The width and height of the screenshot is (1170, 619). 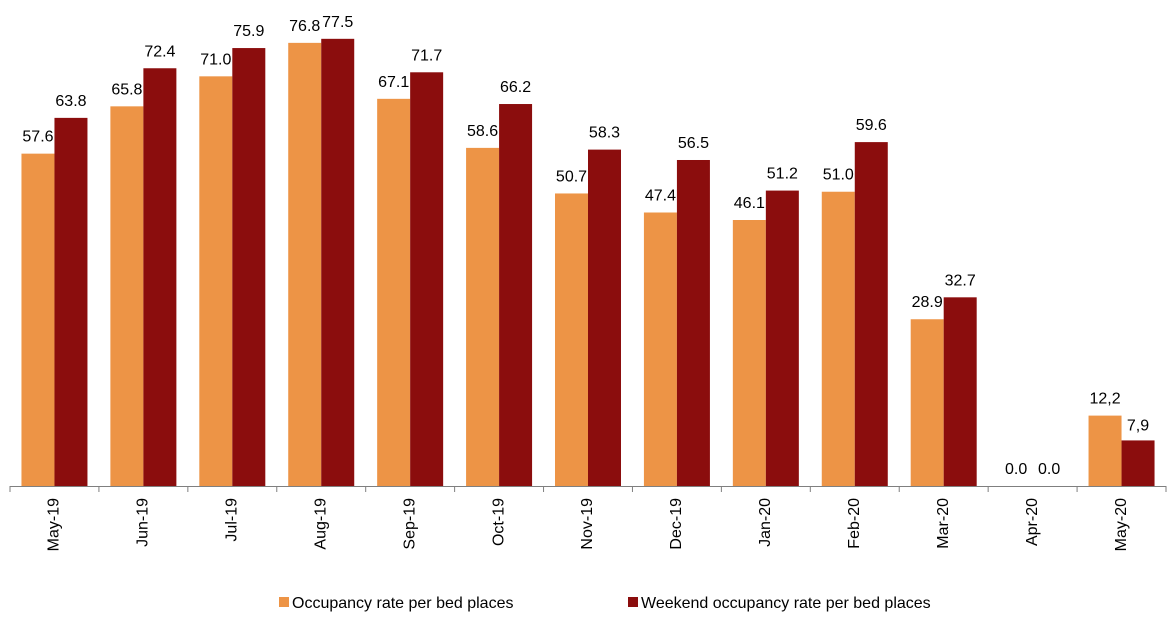 I want to click on data-label-weekend-dec-19: 56.5, so click(x=693, y=143).